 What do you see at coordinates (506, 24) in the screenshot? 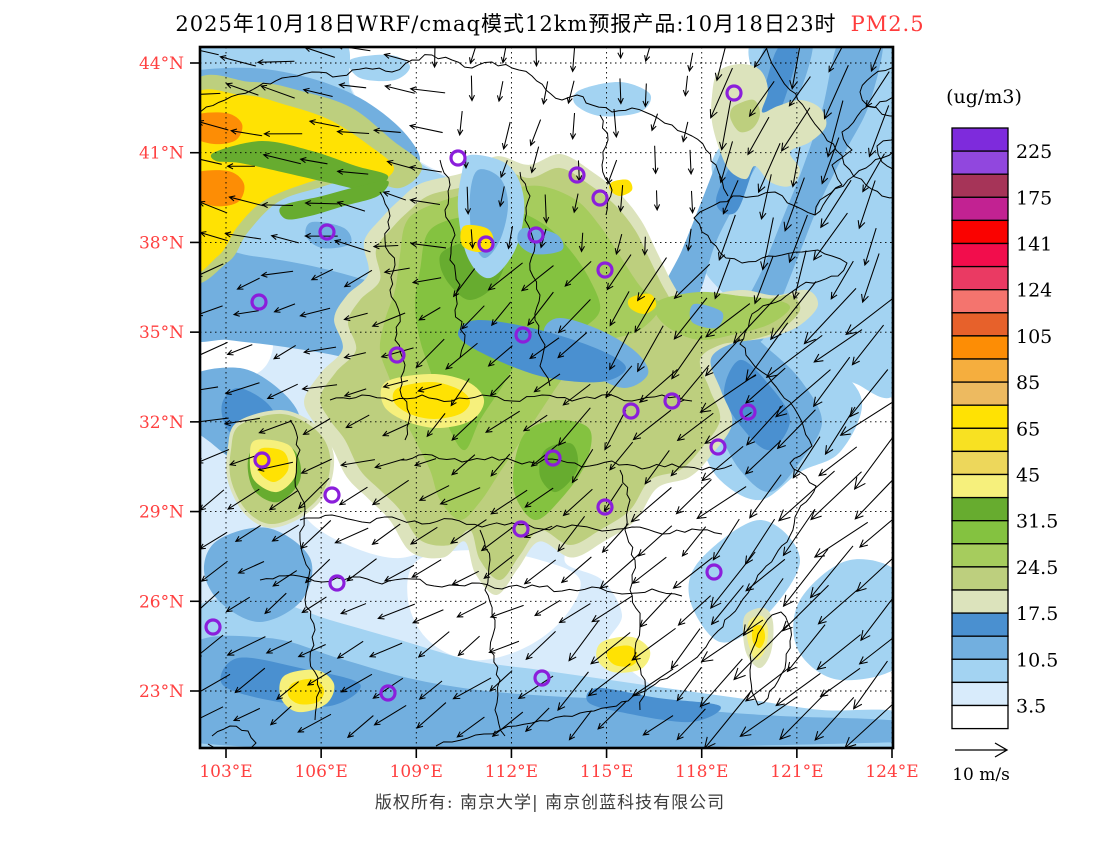
I see `title-main: 2025年10月18日WRF/cmaq模式12km预报产品:10月18日23时` at bounding box center [506, 24].